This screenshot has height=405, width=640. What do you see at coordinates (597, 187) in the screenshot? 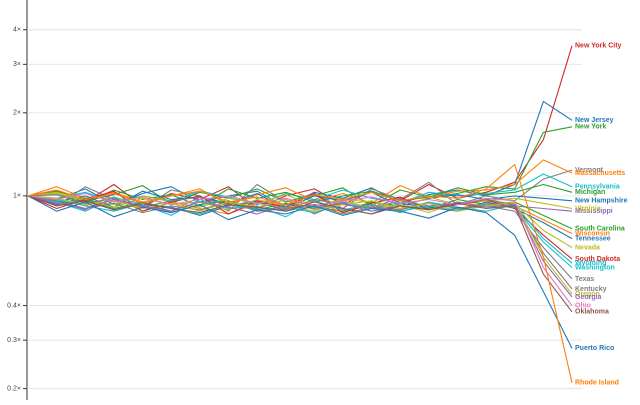
I see `series-label: Pennsylvania` at bounding box center [597, 187].